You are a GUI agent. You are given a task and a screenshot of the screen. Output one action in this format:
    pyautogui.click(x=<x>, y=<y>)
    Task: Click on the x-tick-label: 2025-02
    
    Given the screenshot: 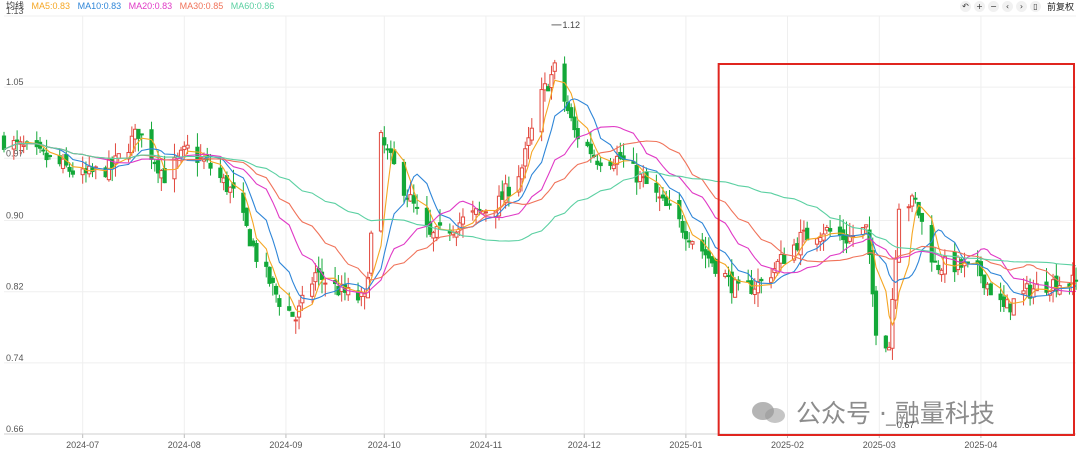 What is the action you would take?
    pyautogui.click(x=787, y=445)
    